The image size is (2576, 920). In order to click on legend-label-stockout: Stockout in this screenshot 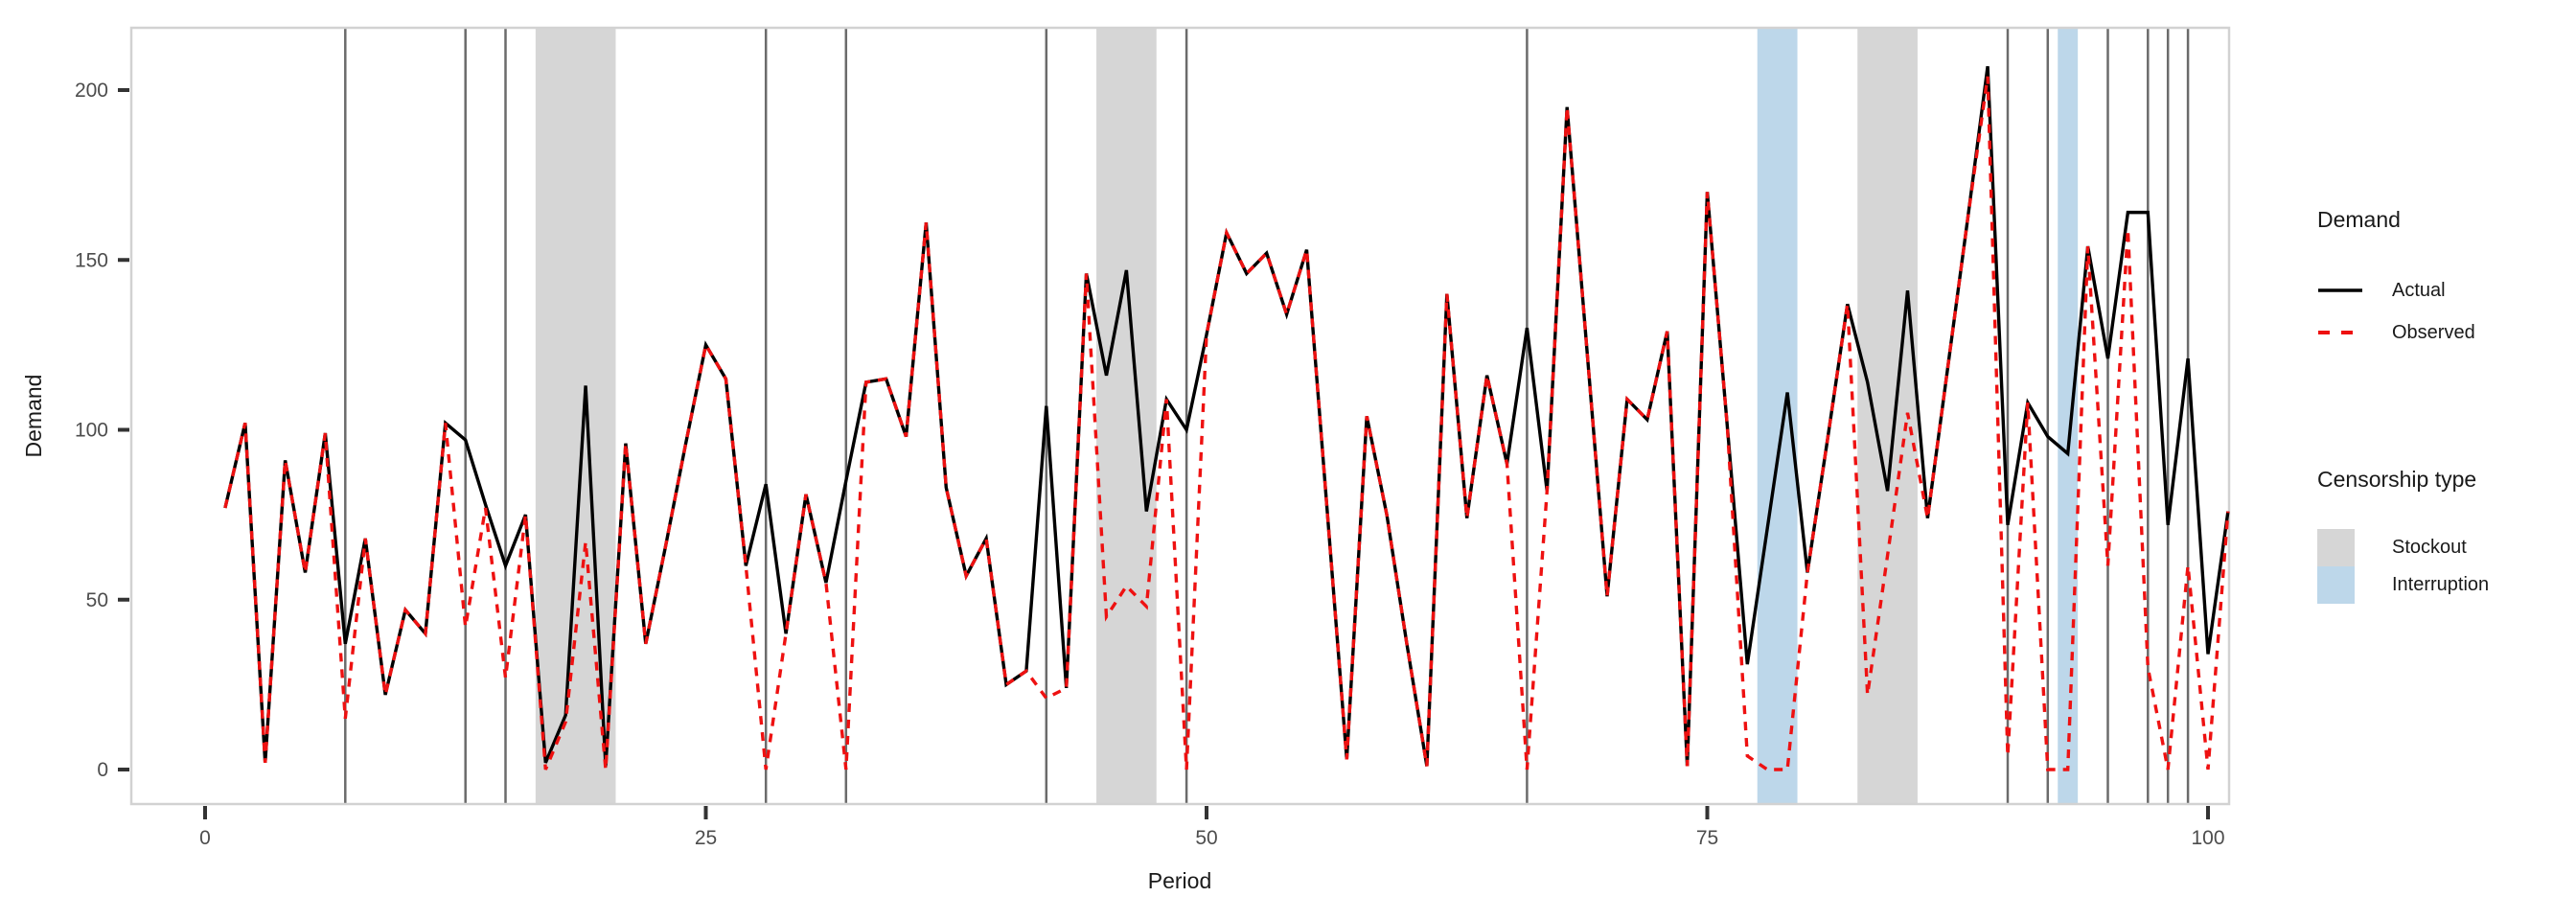, I will do `click(2429, 548)`.